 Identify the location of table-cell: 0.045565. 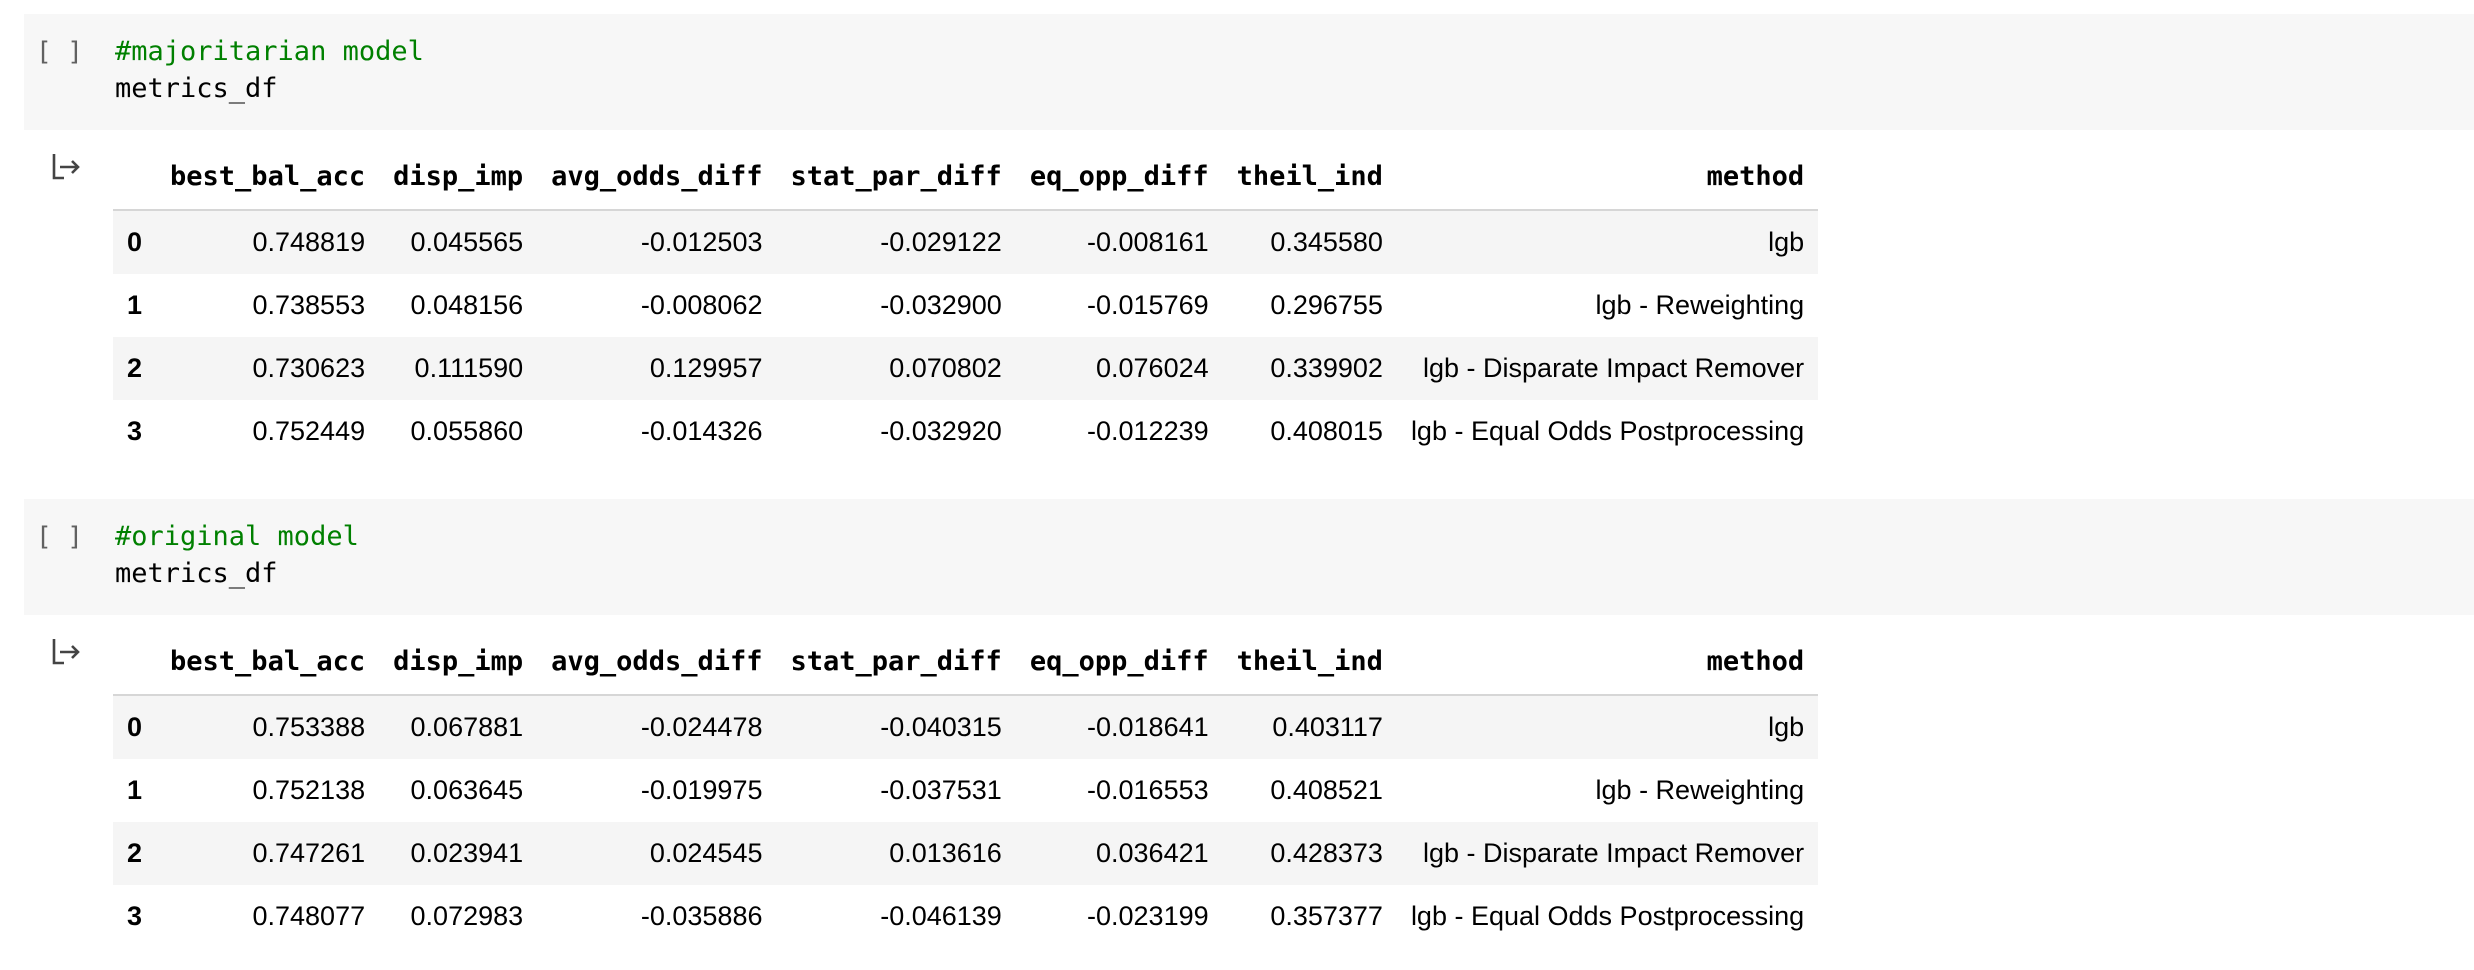
(458, 242).